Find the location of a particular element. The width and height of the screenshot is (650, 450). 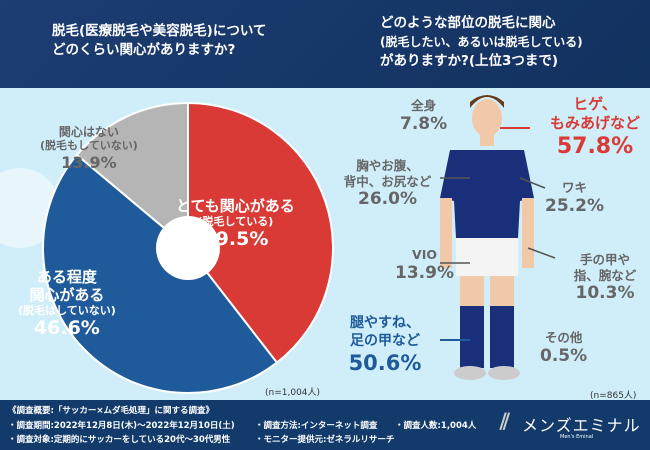

label-legs: 腿やすね、 足の甲など 50.6% is located at coordinates (385, 345).